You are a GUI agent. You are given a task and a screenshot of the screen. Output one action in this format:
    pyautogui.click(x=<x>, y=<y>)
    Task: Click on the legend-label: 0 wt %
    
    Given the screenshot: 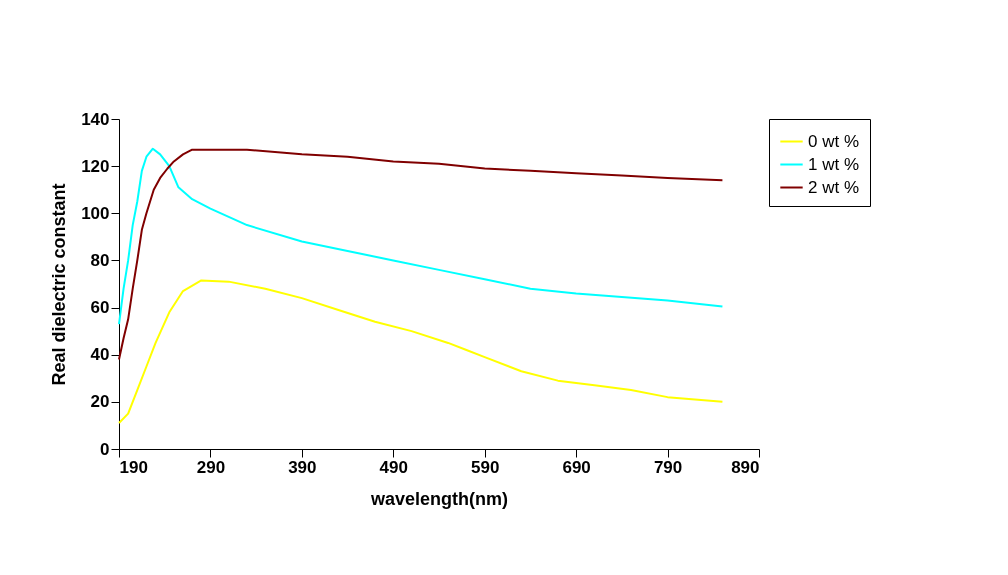 What is the action you would take?
    pyautogui.click(x=834, y=141)
    